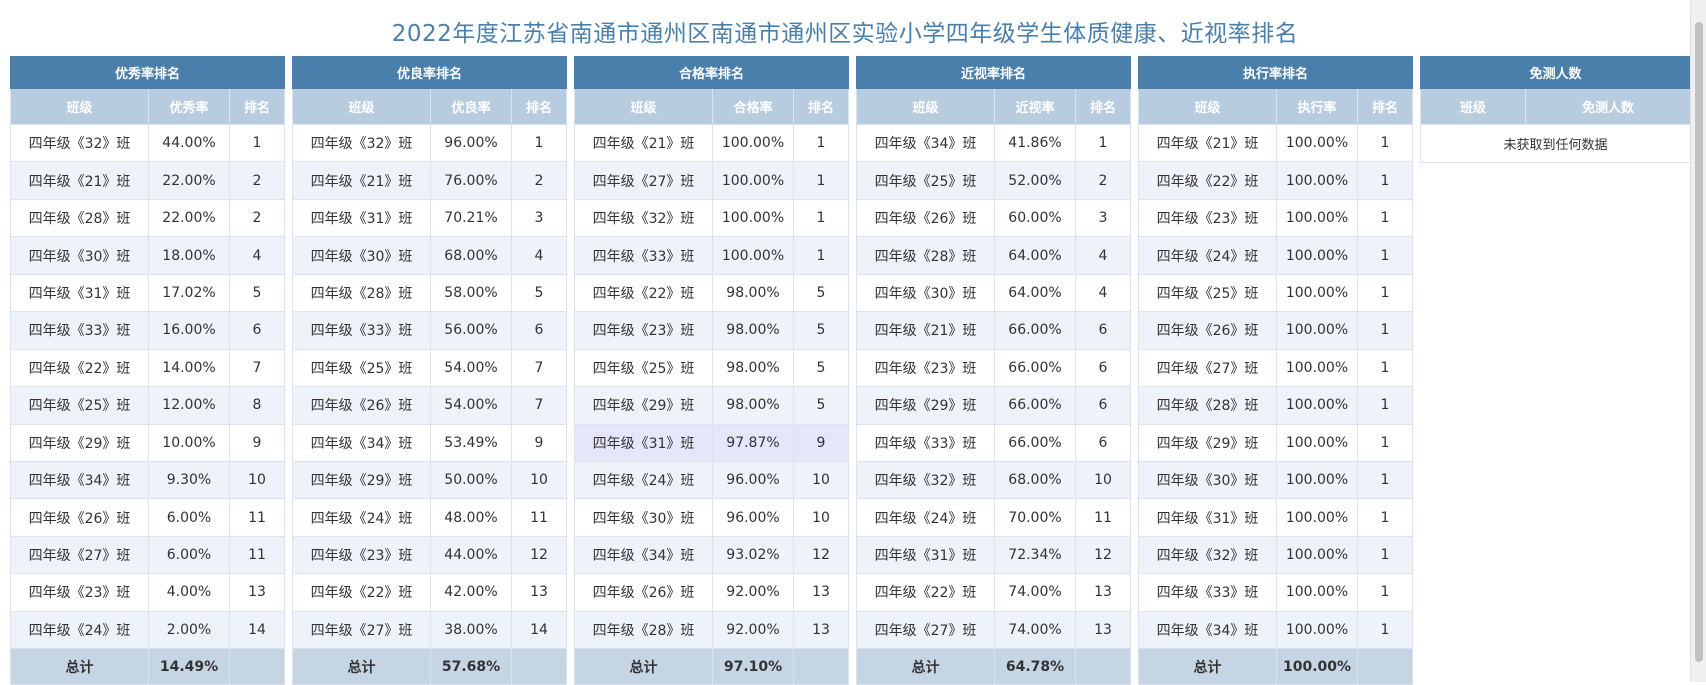 The height and width of the screenshot is (685, 1706). Describe the element at coordinates (189, 180) in the screenshot. I see `cell-rate: 22.00%` at that location.